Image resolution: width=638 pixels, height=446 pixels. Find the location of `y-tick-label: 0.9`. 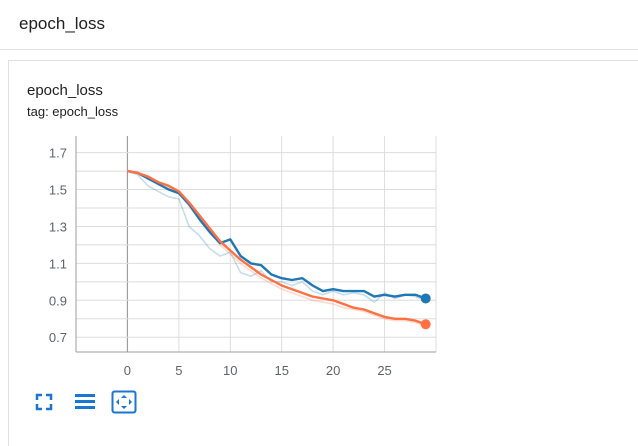

y-tick-label: 0.9 is located at coordinates (58, 300).